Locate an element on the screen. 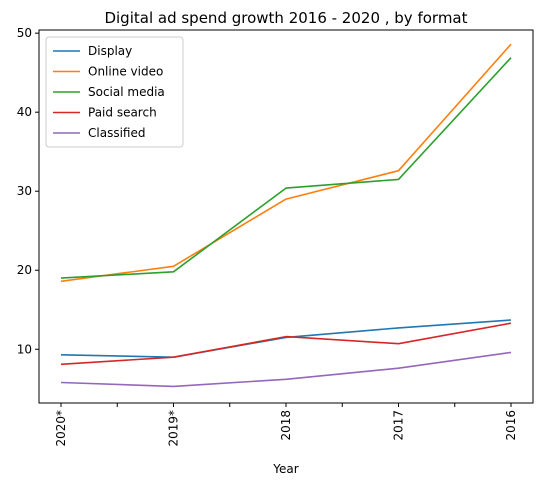 This screenshot has width=543, height=488. y-axis: 10 20 30 40 50 is located at coordinates (28, 191).